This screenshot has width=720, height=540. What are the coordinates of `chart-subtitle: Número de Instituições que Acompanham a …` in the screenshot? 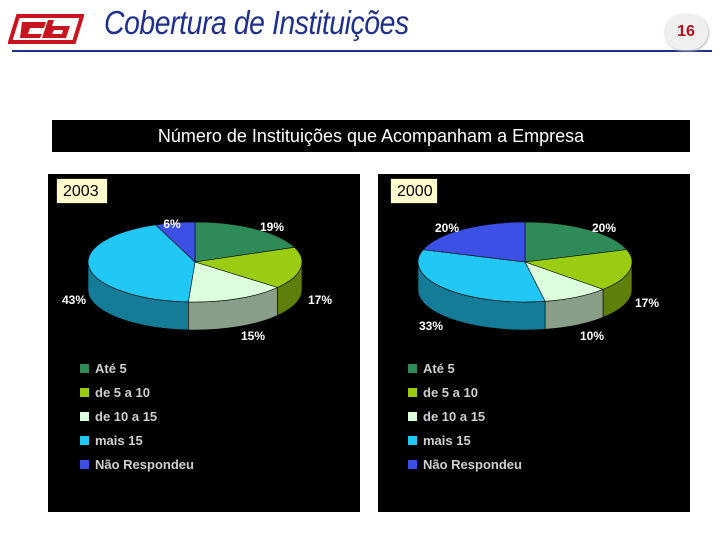 It's located at (371, 136).